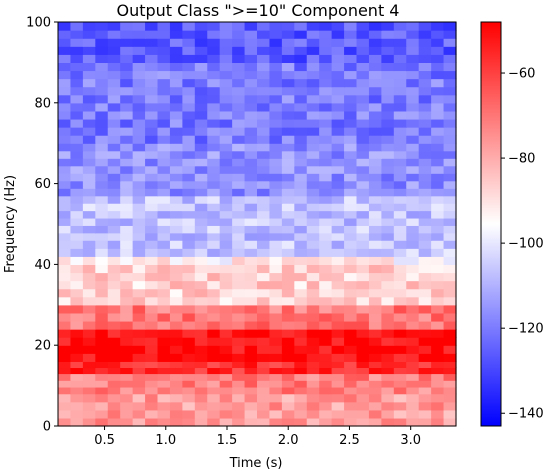 This screenshot has width=549, height=472. Describe the element at coordinates (526, 414) in the screenshot. I see `colorbar-tick-label: −140` at that location.